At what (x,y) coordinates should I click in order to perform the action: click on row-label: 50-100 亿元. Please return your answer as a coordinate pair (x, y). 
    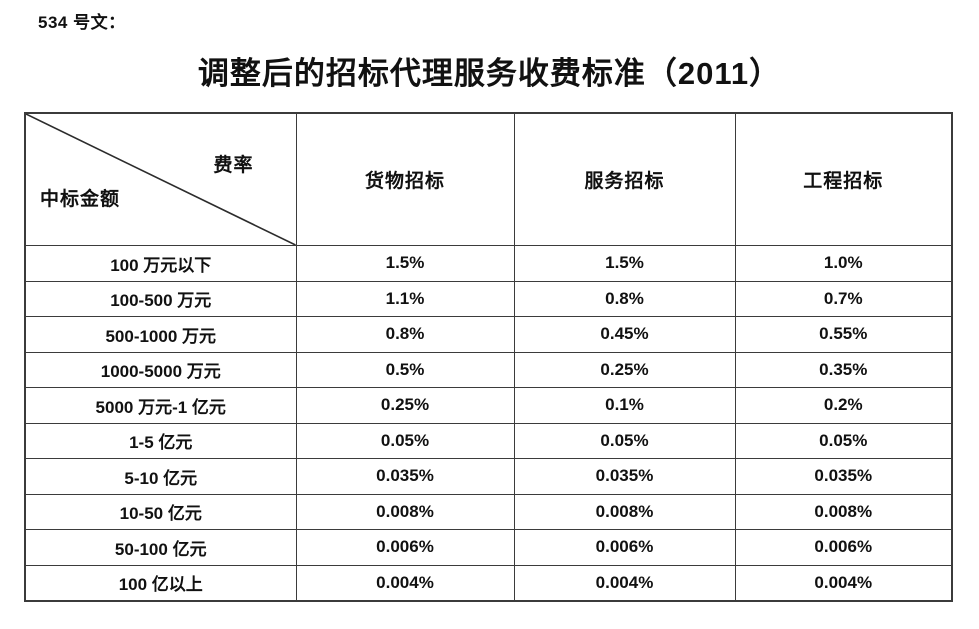
    Looking at the image, I should click on (160, 547).